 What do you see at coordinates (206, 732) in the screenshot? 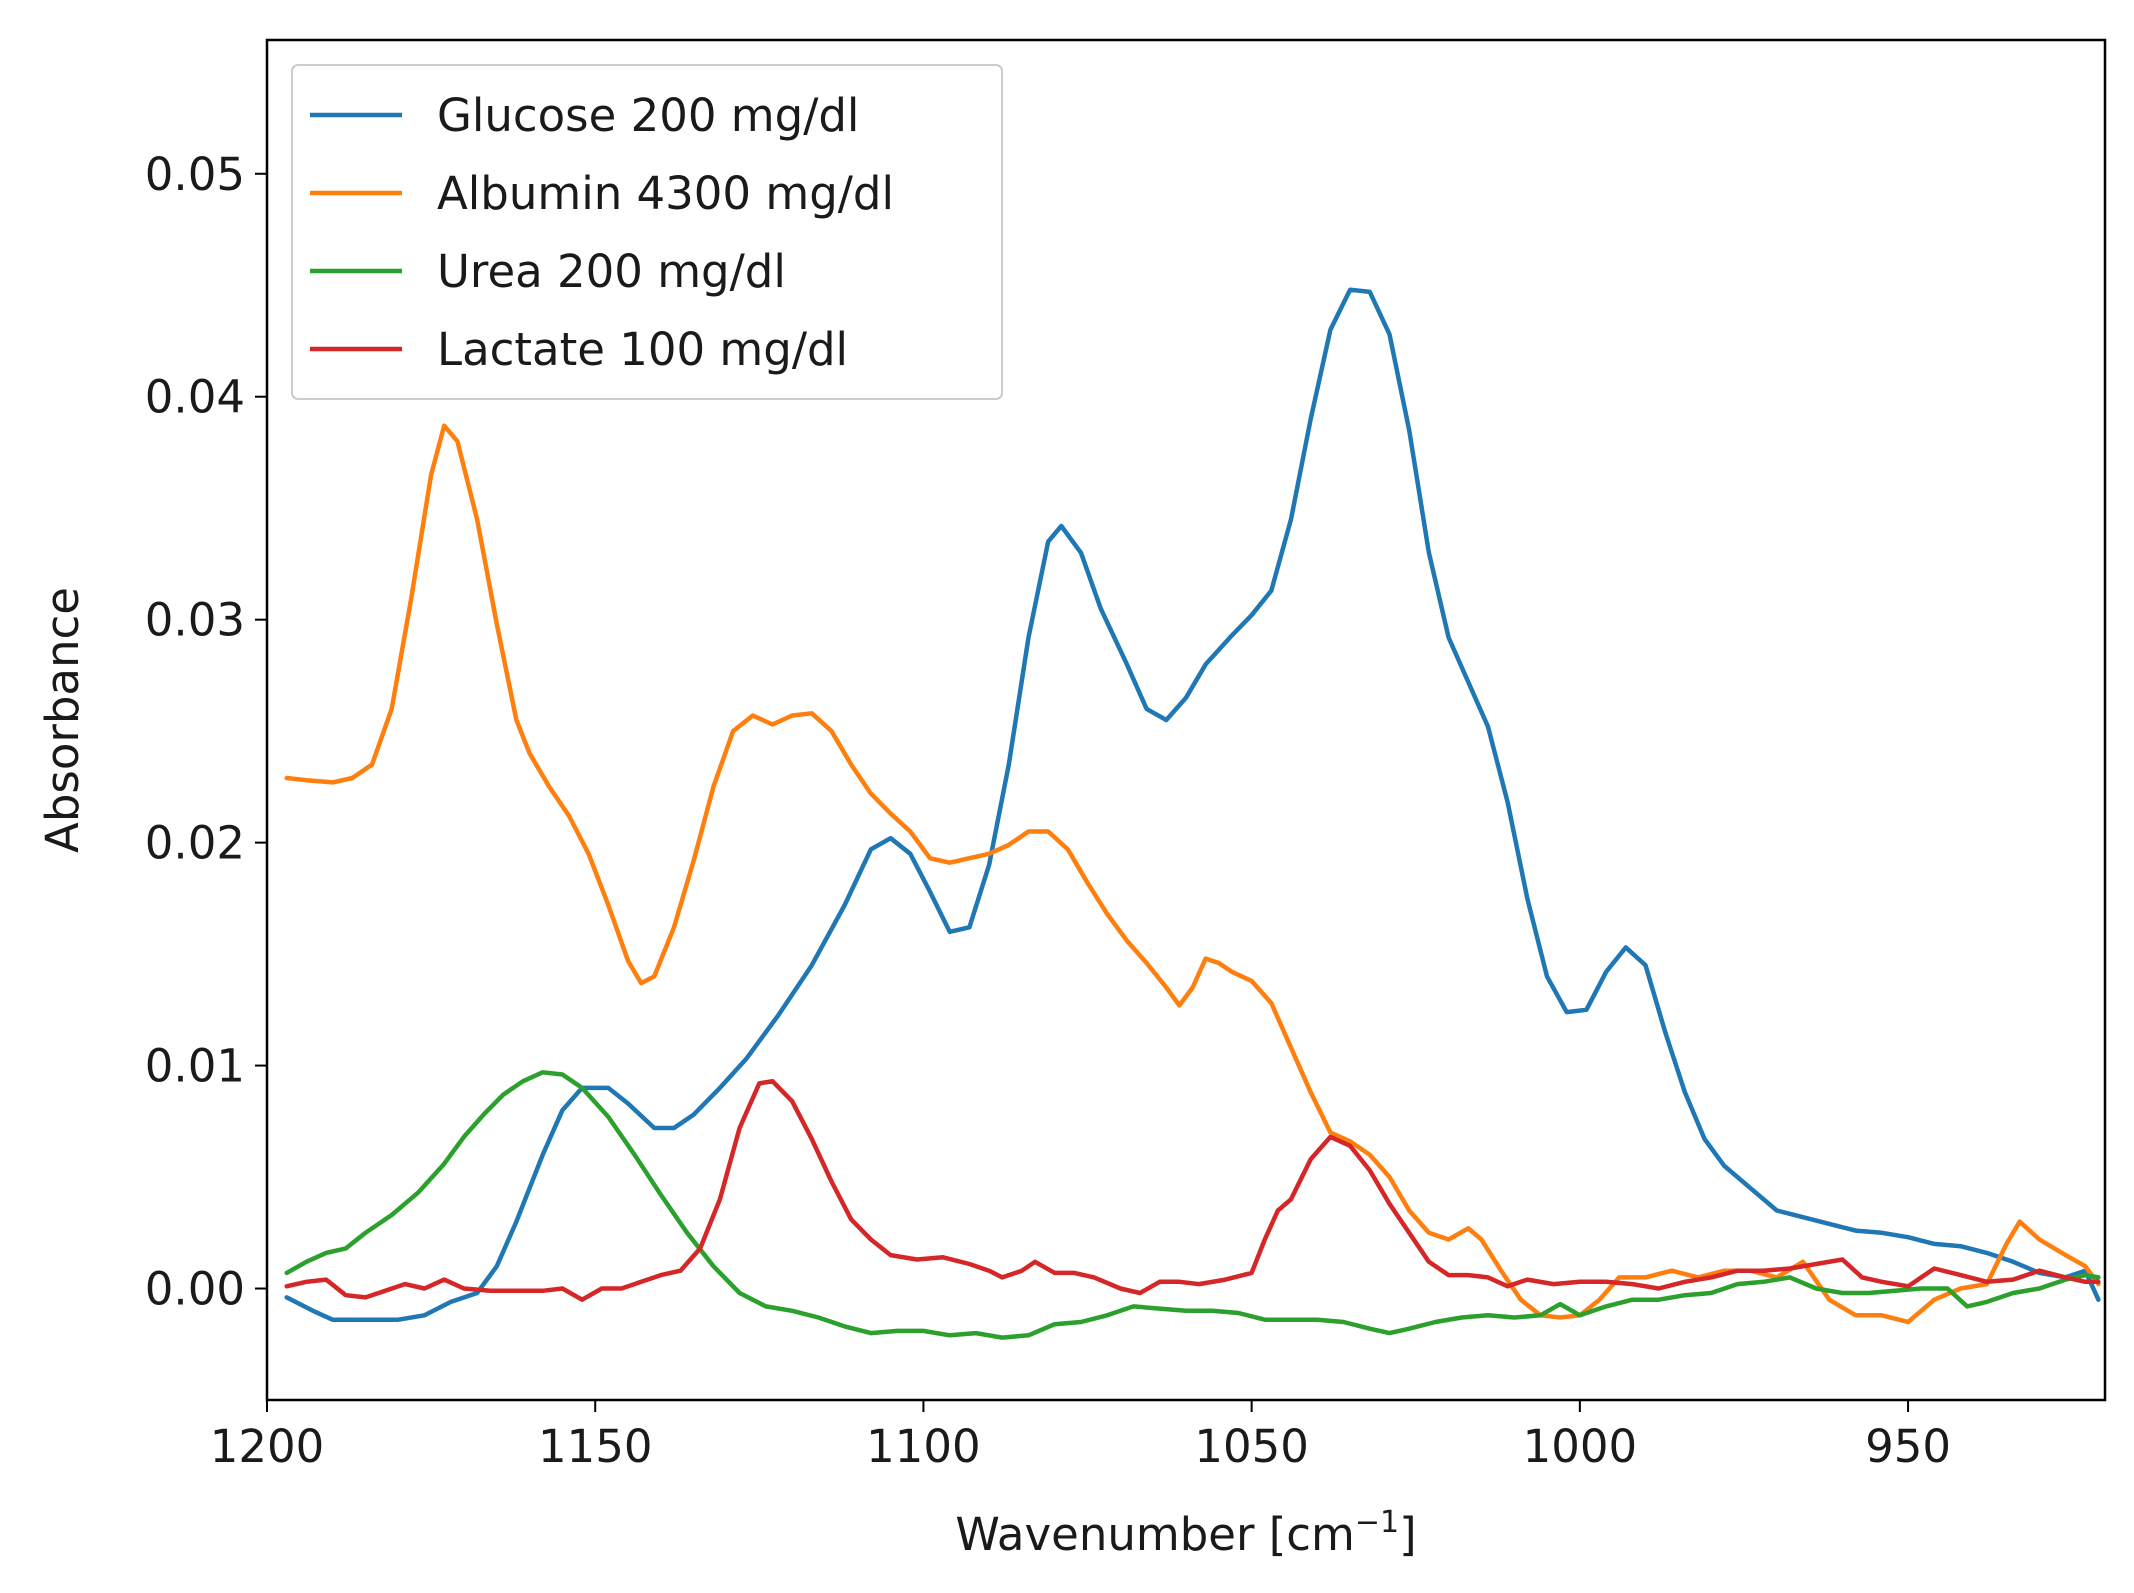
I see `y-axis: 0.00 0.01 0.02 0.03 0.04 0.05` at bounding box center [206, 732].